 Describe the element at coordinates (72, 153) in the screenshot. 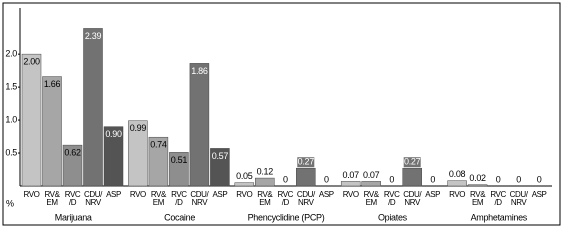

I see `value-label: 0.62` at that location.